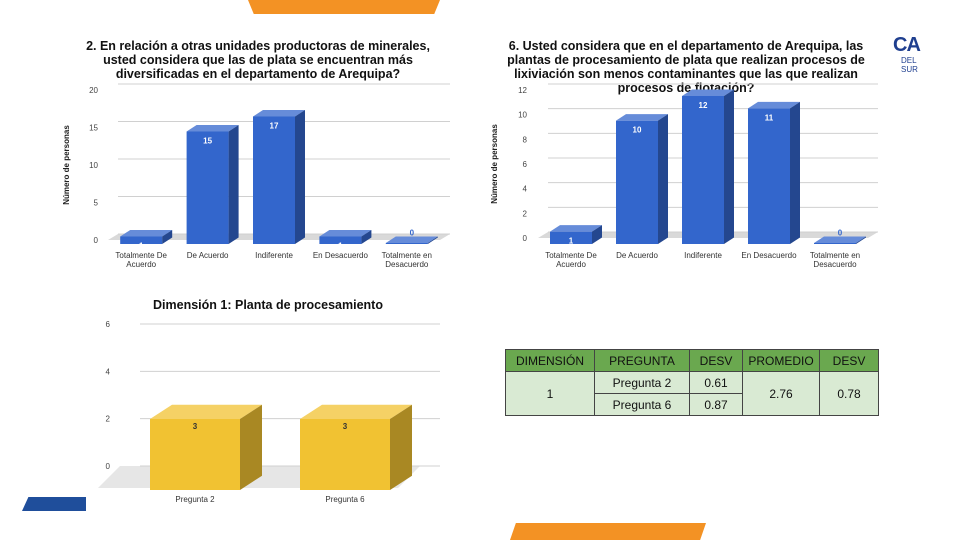 This screenshot has width=960, height=540. I want to click on left-navy-accent, so click(54, 504).